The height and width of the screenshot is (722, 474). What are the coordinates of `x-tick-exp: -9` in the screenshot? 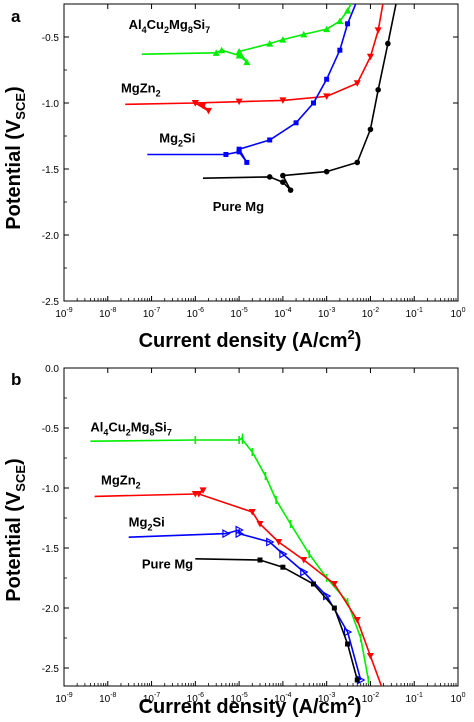 It's located at (69, 695).